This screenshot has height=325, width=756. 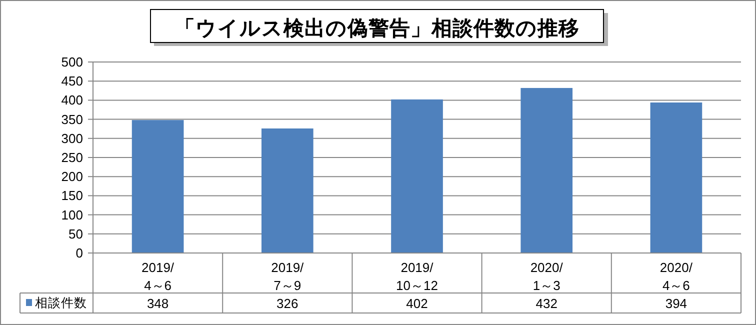 What do you see at coordinates (547, 276) in the screenshot?
I see `x-tick-label: 2020/ 1～3` at bounding box center [547, 276].